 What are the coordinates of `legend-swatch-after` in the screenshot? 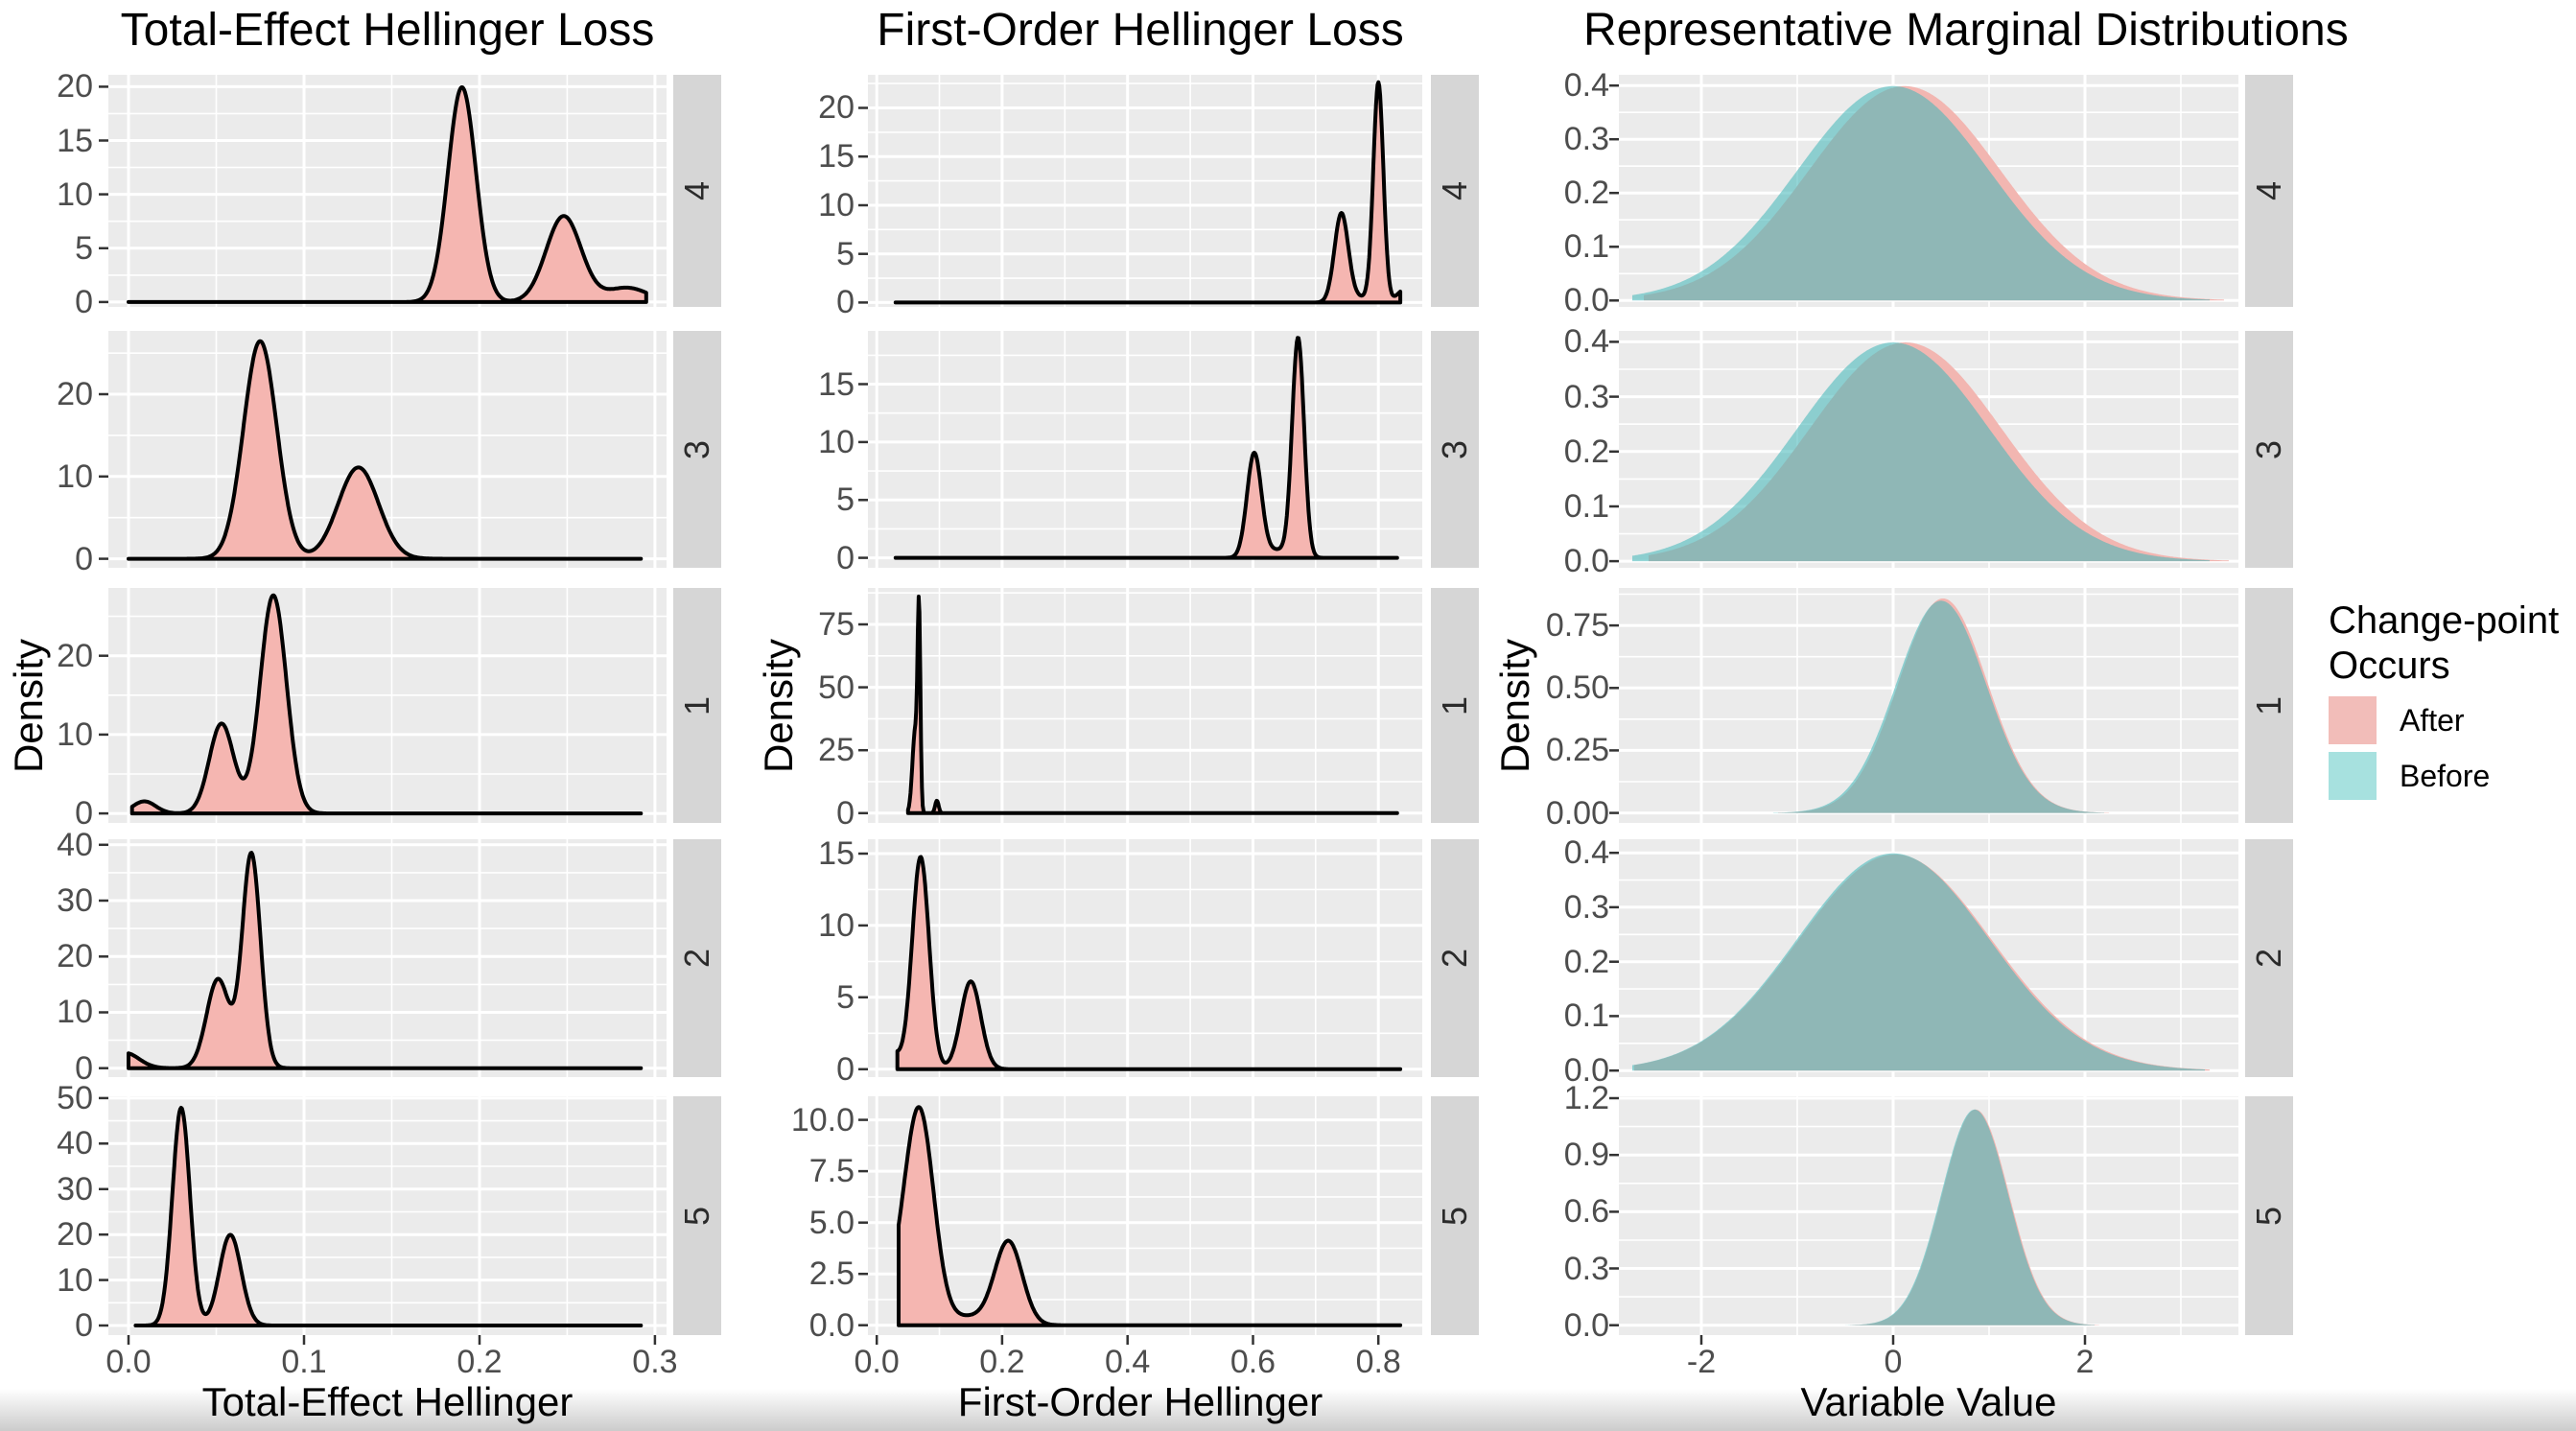 It's located at (2353, 720).